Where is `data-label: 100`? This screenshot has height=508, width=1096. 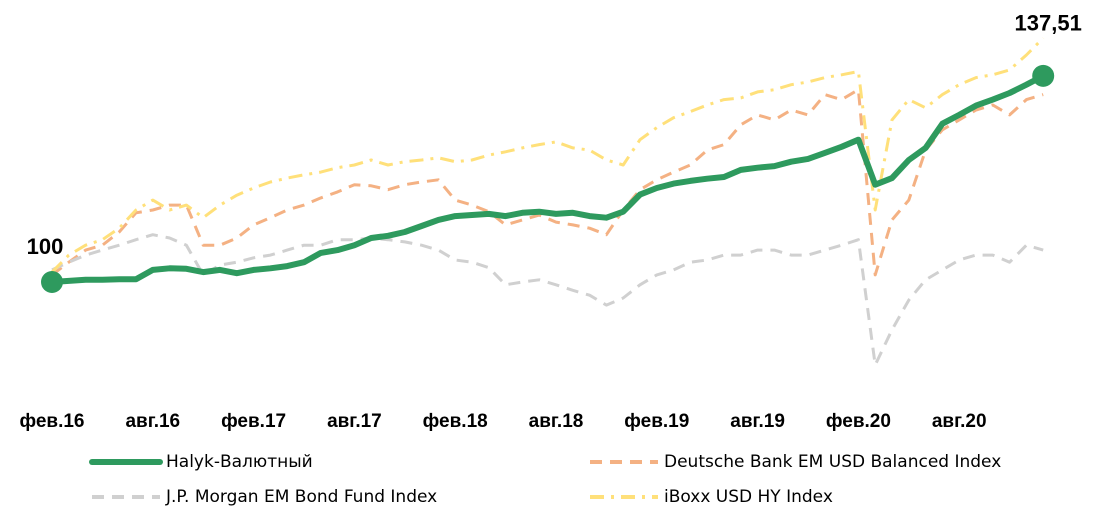 data-label: 100 is located at coordinates (45, 246).